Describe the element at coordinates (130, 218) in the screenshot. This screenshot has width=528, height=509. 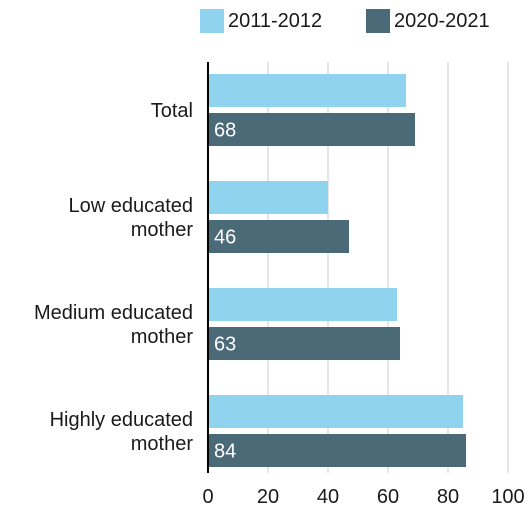
I see `category-label-1: Low educated mother` at that location.